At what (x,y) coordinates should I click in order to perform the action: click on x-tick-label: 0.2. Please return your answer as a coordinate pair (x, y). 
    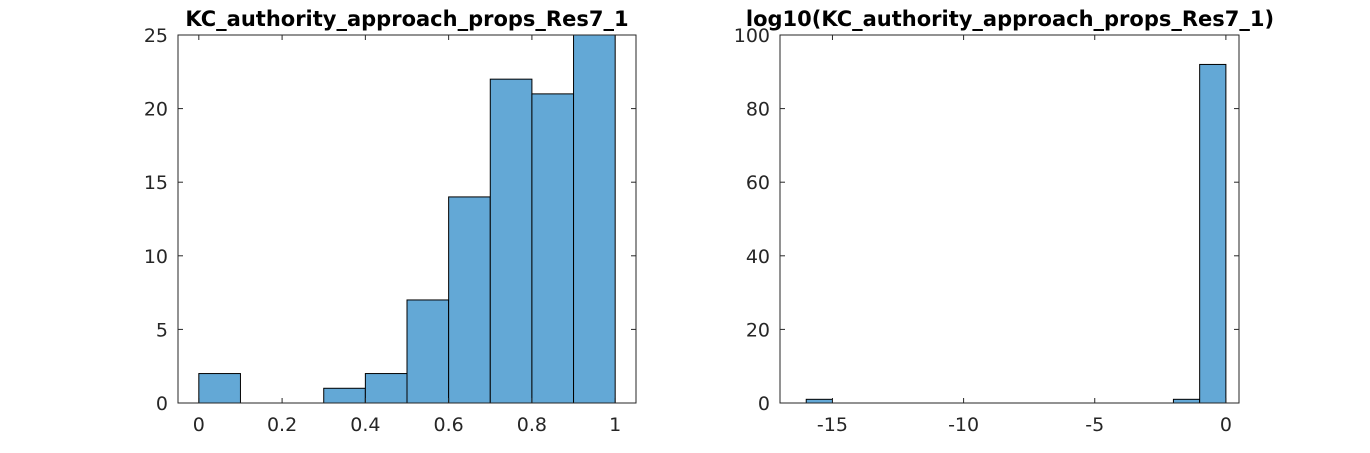
    Looking at the image, I should click on (282, 425).